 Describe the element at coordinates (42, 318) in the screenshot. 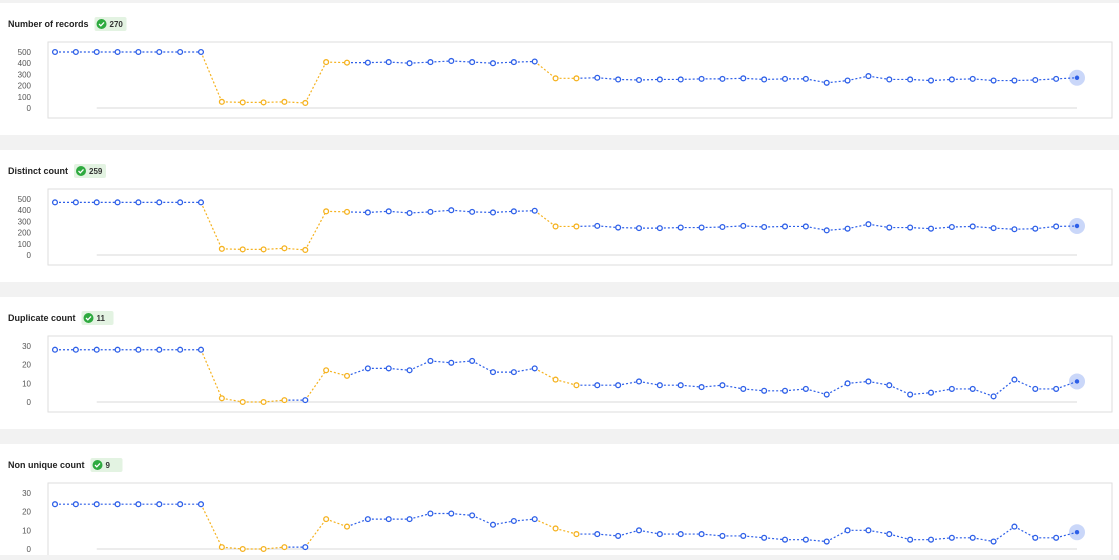

I see `panel-title: Duplicate count` at that location.